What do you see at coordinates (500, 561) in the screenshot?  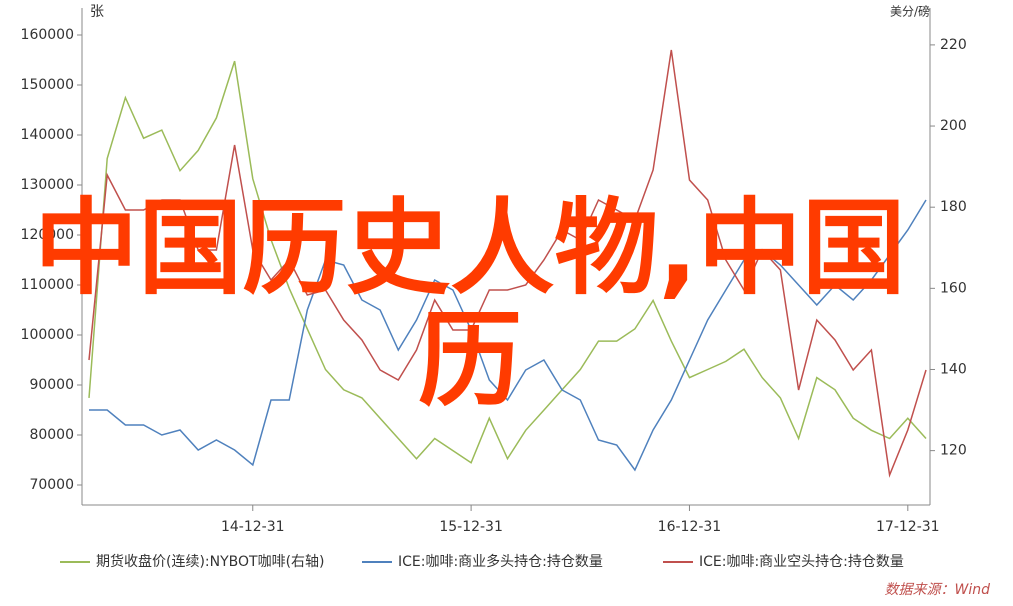 I see `legend-label: ICE:咖啡:商业多头持仓:持仓数量` at bounding box center [500, 561].